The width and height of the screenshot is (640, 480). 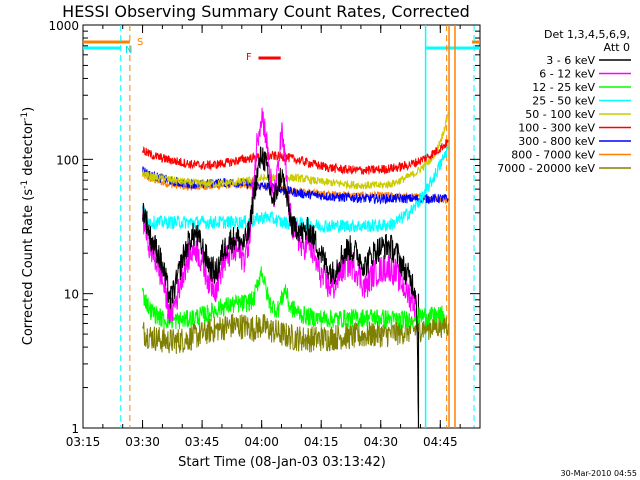 I want to click on night-marker-label: N, so click(x=128, y=50).